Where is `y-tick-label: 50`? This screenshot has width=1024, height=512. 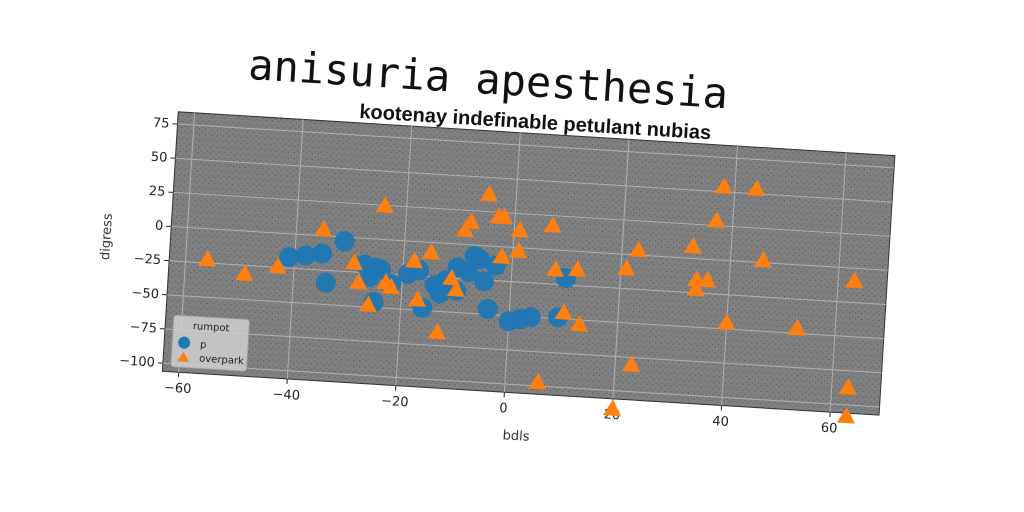 y-tick-label: 50 is located at coordinates (158, 158).